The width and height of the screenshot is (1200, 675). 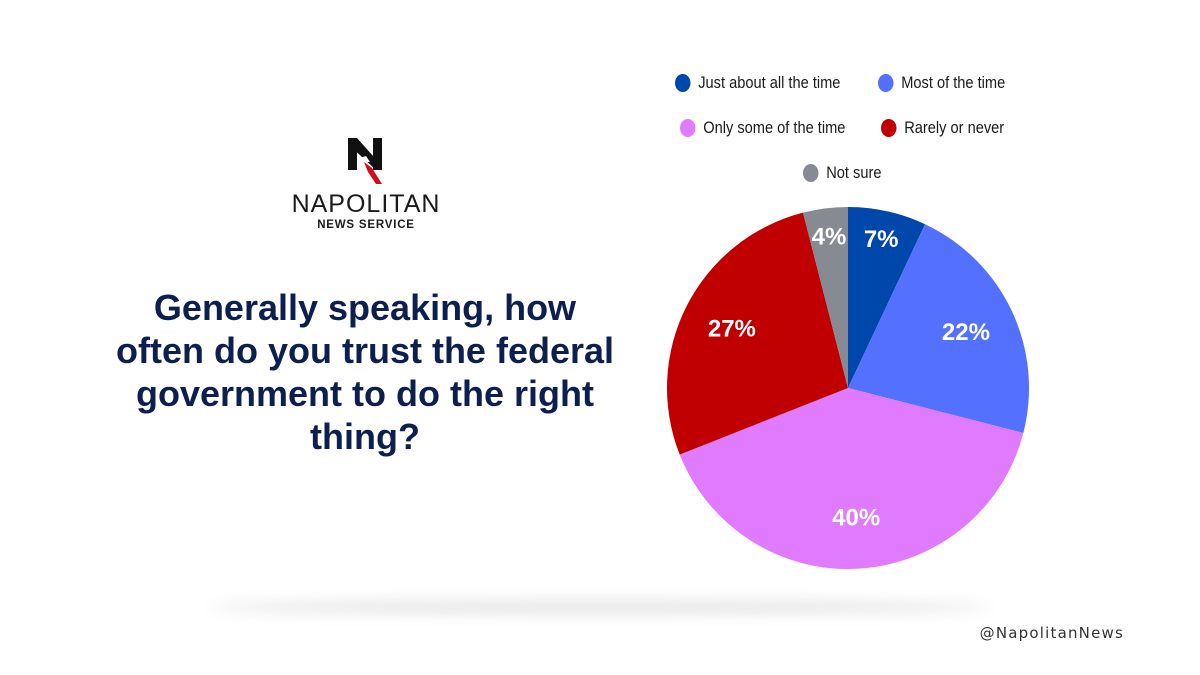 I want to click on legend-label: Not sure, so click(x=854, y=172).